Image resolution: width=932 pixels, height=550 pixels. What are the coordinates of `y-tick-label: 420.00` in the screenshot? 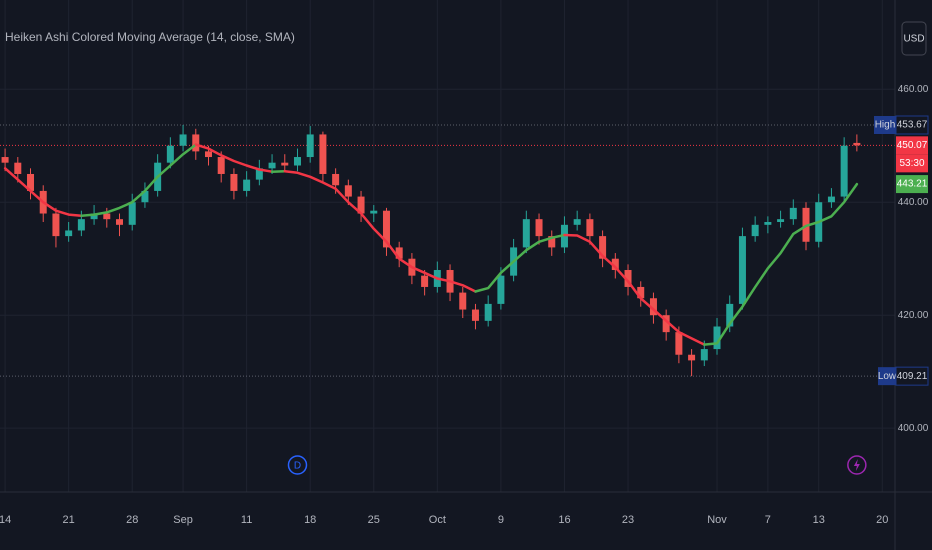 It's located at (913, 315).